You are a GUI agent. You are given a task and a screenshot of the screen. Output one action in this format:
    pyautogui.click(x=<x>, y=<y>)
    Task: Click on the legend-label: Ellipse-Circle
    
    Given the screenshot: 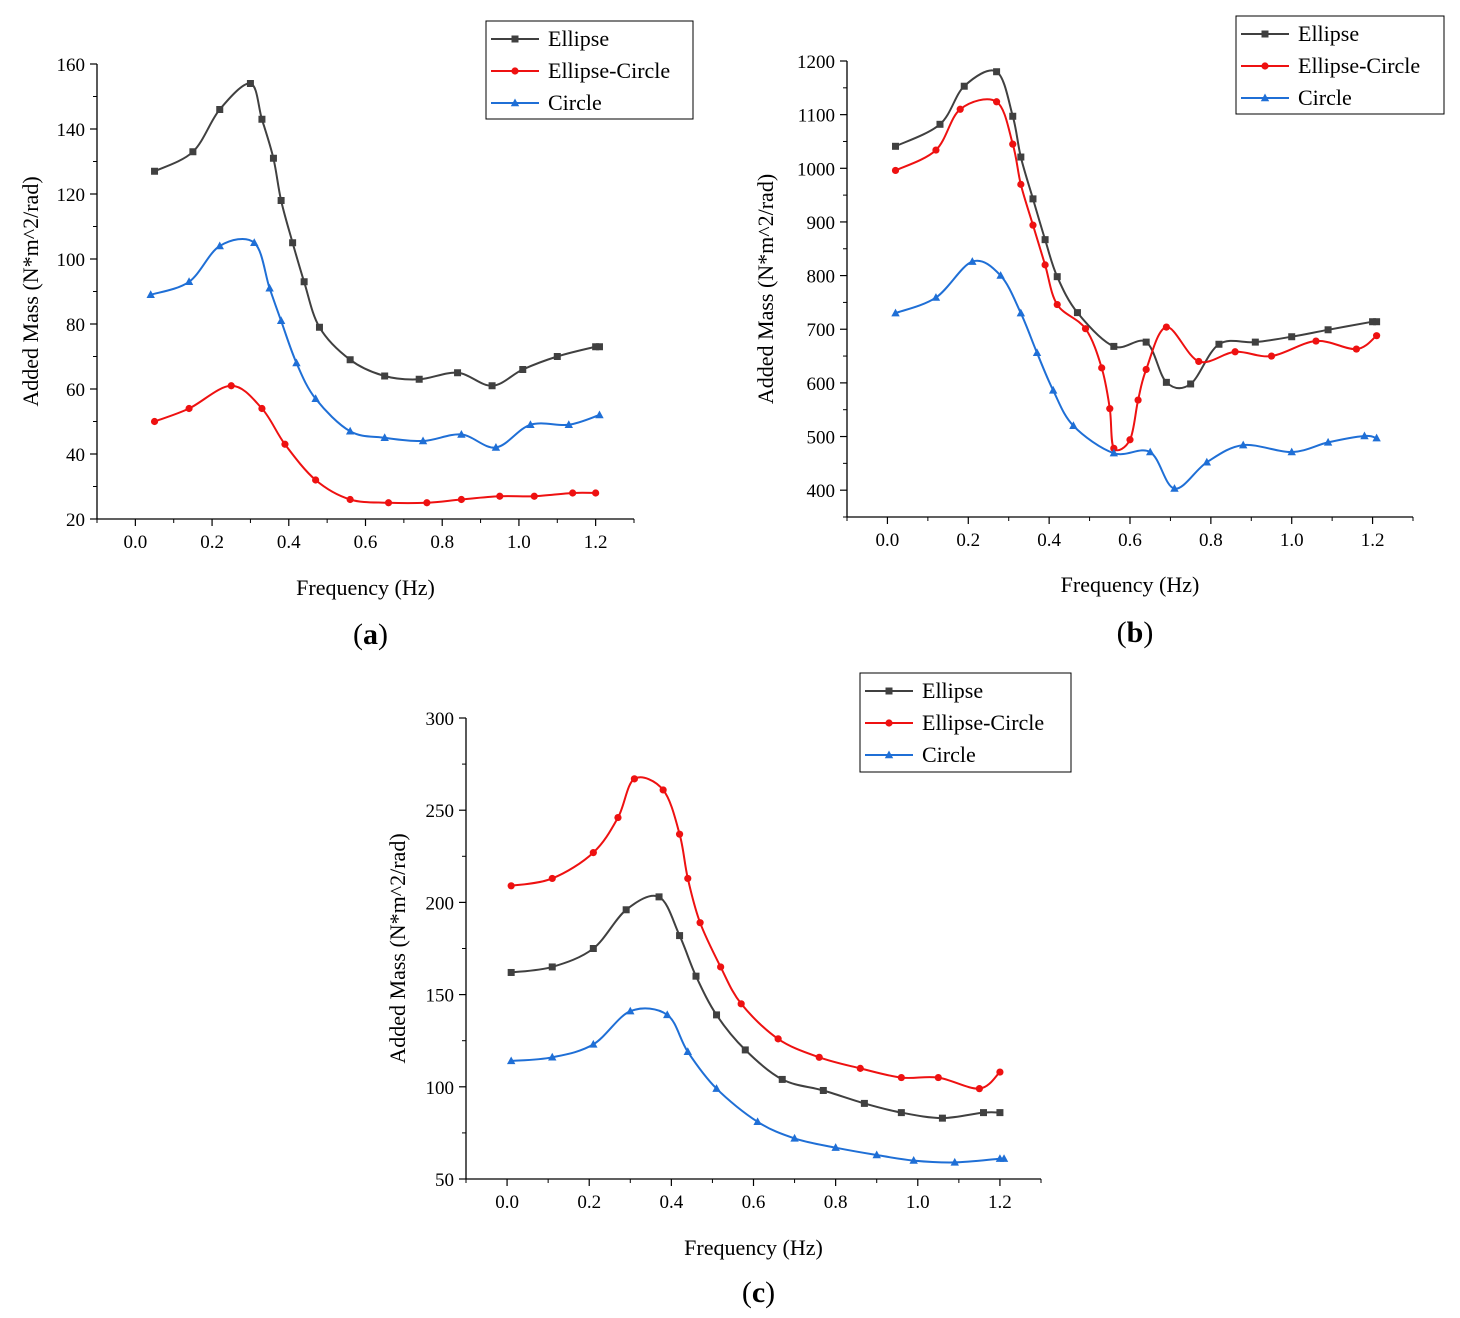 What is the action you would take?
    pyautogui.click(x=609, y=70)
    